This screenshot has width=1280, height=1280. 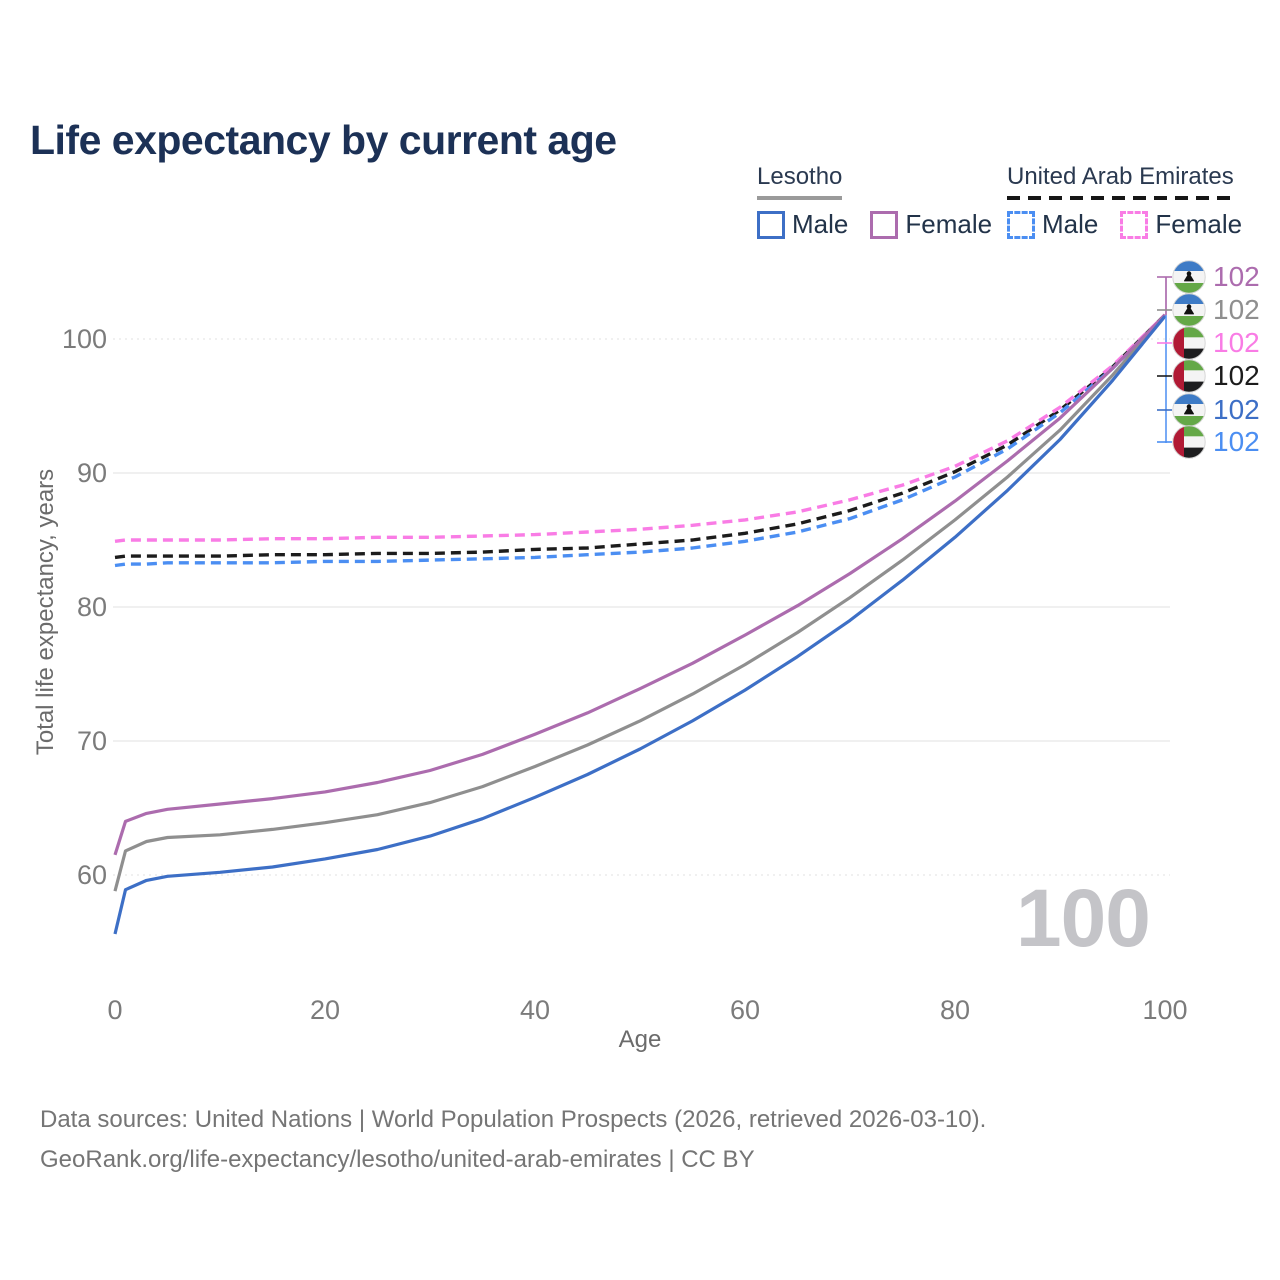 I want to click on legend-group-uae-title: United Arab Emirates, so click(x=1120, y=176).